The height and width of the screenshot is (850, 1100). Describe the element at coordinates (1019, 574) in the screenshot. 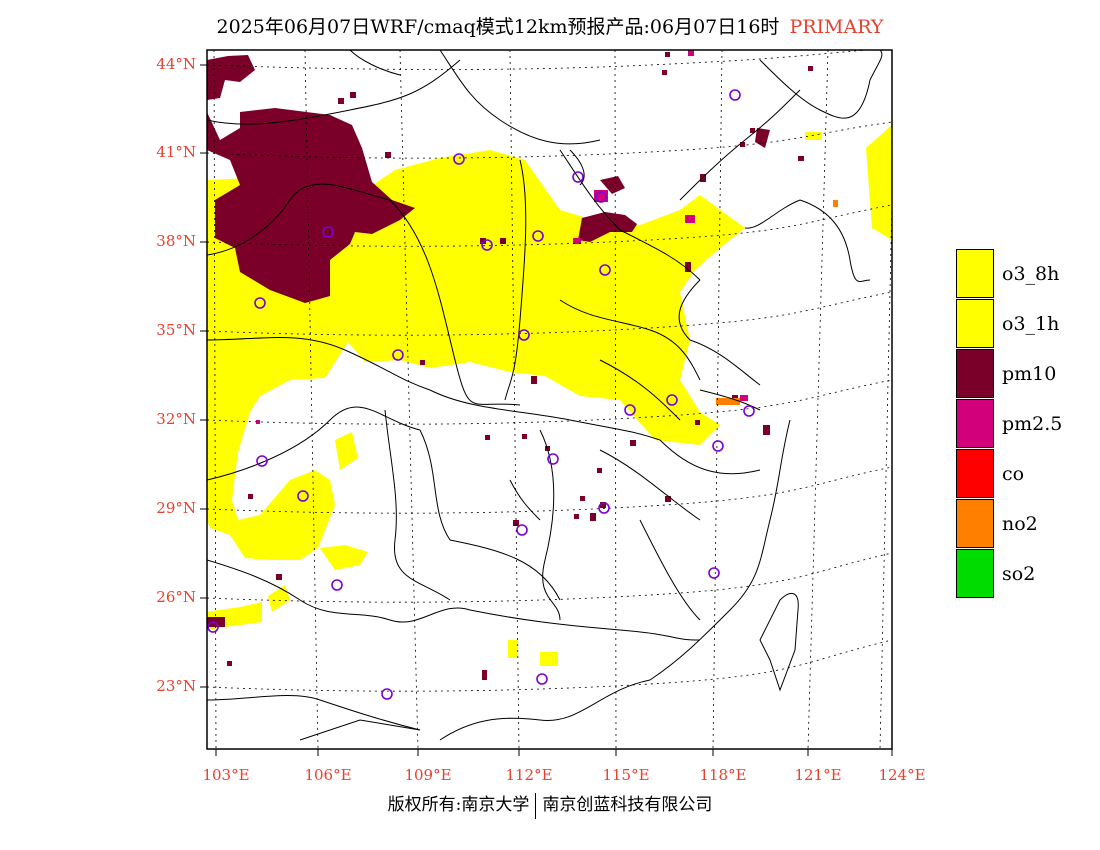

I see `legend-label: so2` at that location.